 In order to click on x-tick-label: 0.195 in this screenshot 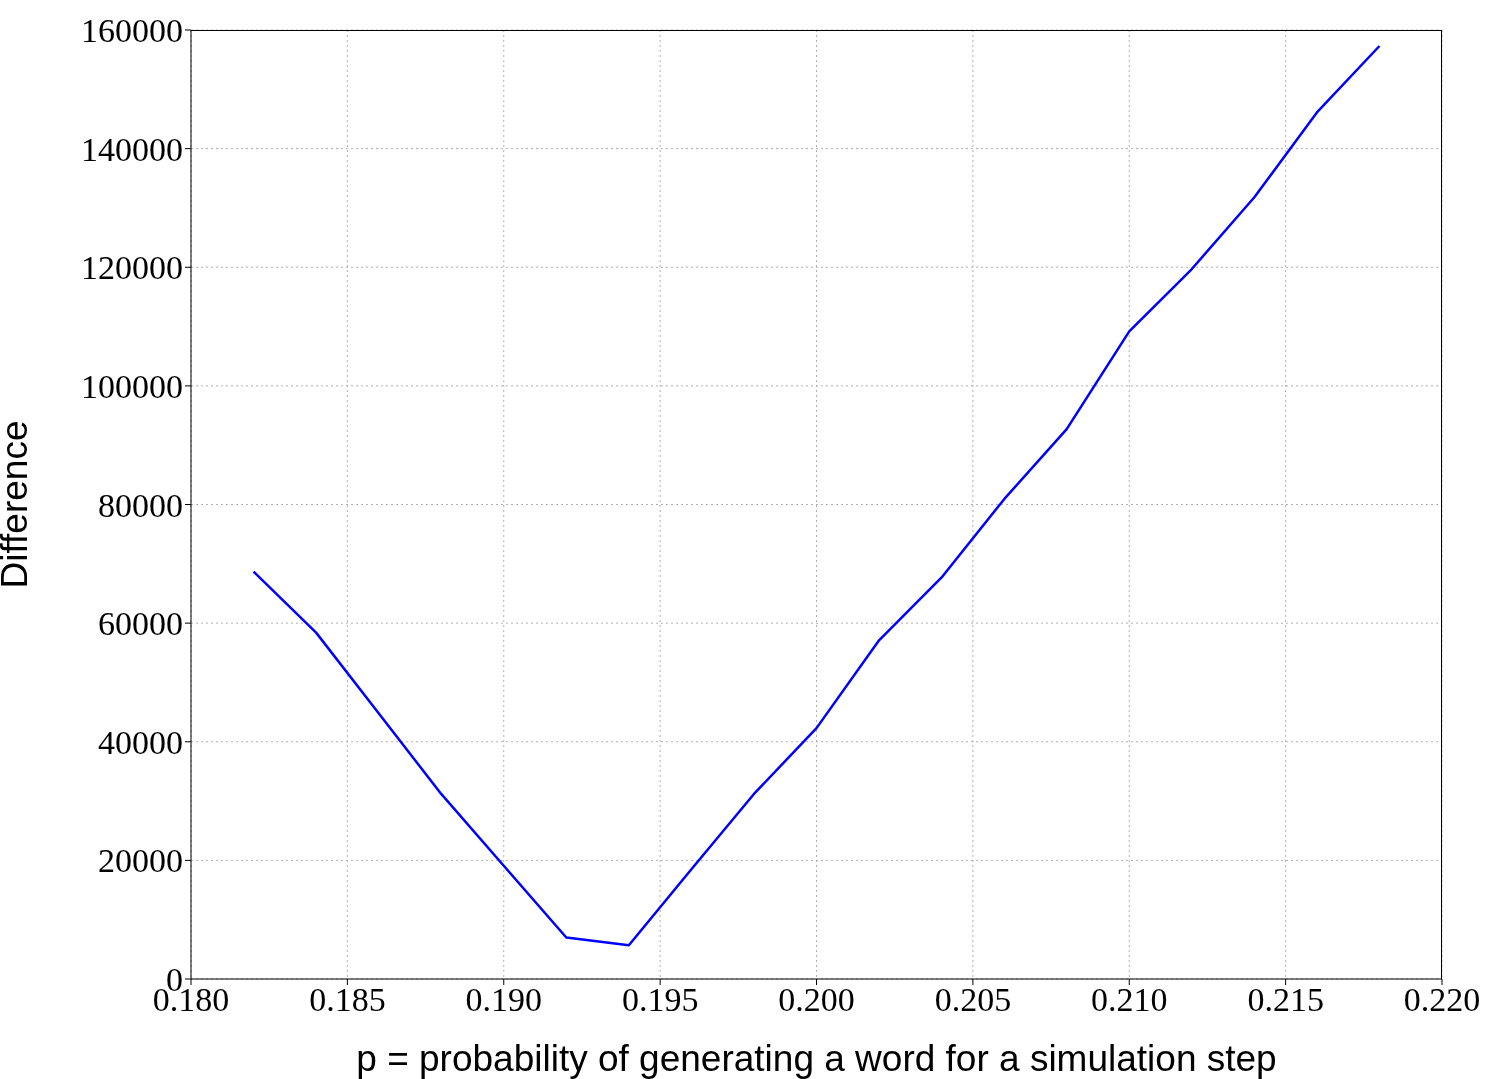, I will do `click(660, 1000)`.